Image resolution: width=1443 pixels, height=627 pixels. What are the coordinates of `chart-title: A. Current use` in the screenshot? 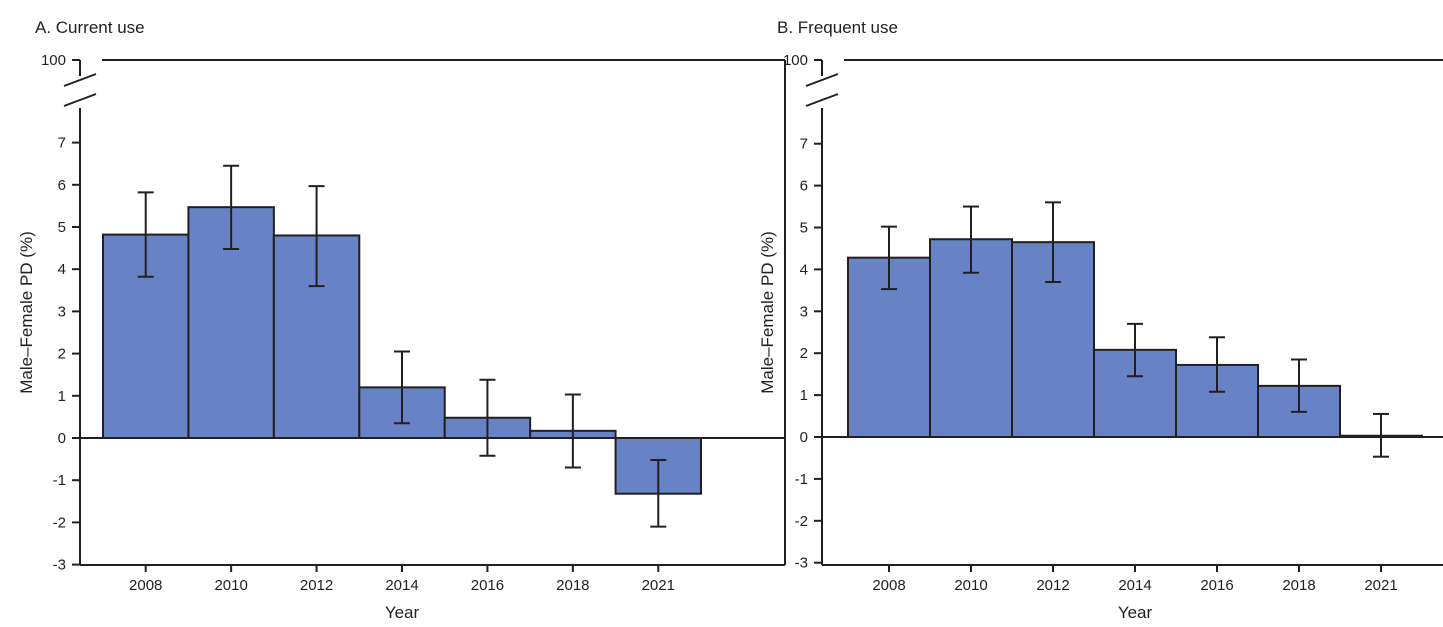 It's located at (90, 27).